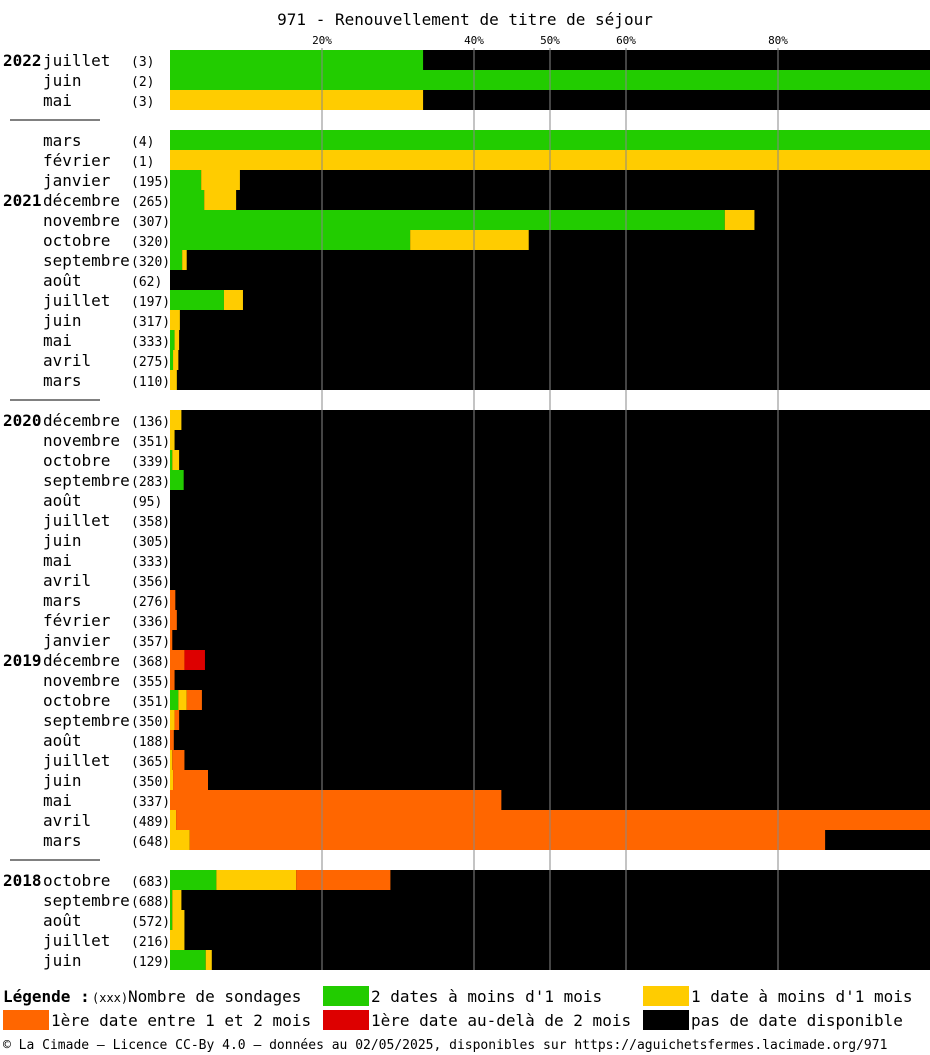 This screenshot has width=930, height=1055. What do you see at coordinates (142, 142) in the screenshot?
I see `count-label: (4)` at bounding box center [142, 142].